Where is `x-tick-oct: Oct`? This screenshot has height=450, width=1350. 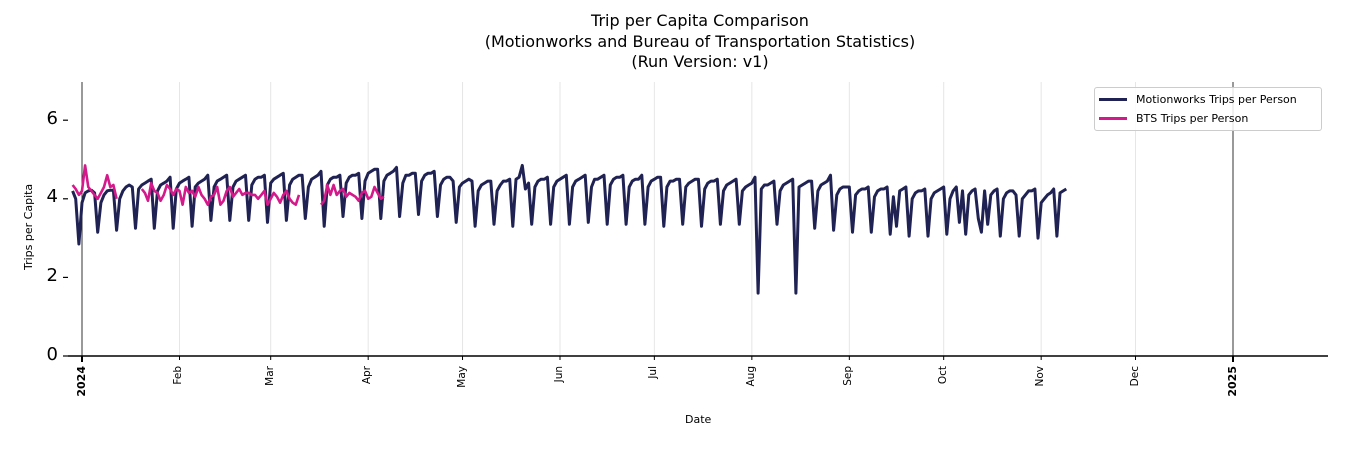 x-tick-oct: Oct is located at coordinates (942, 375).